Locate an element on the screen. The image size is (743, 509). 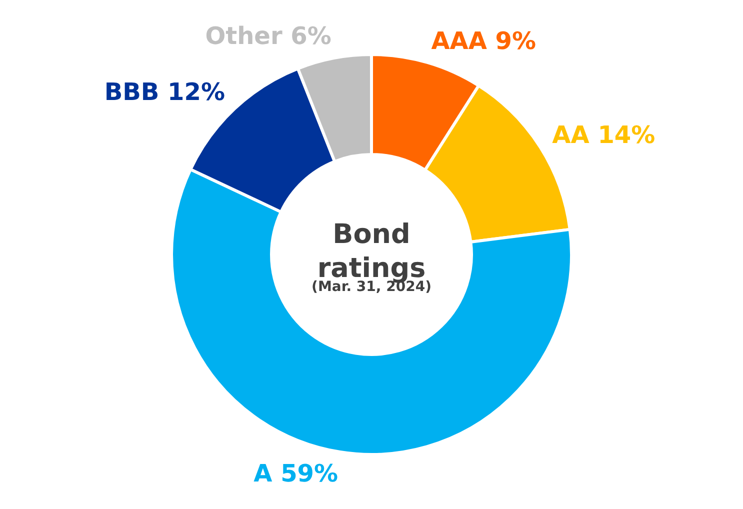
slice-label: AA 14% is located at coordinates (604, 135).